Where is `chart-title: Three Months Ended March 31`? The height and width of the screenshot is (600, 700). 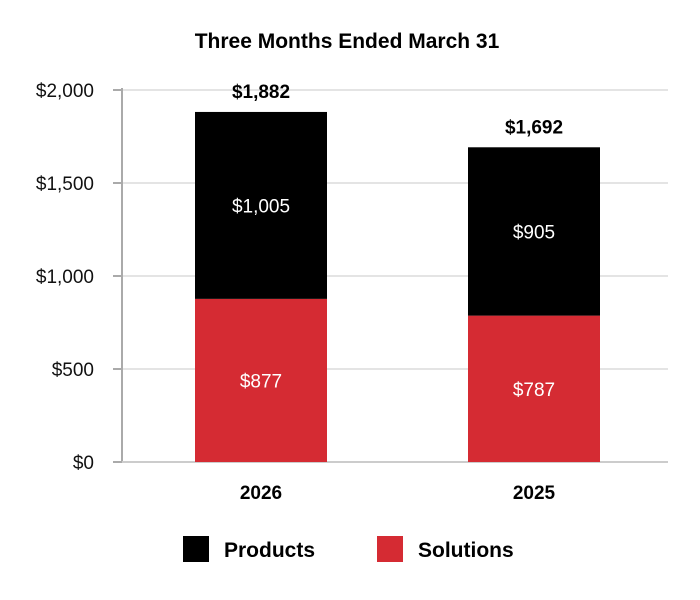 chart-title: Three Months Ended March 31 is located at coordinates (347, 41).